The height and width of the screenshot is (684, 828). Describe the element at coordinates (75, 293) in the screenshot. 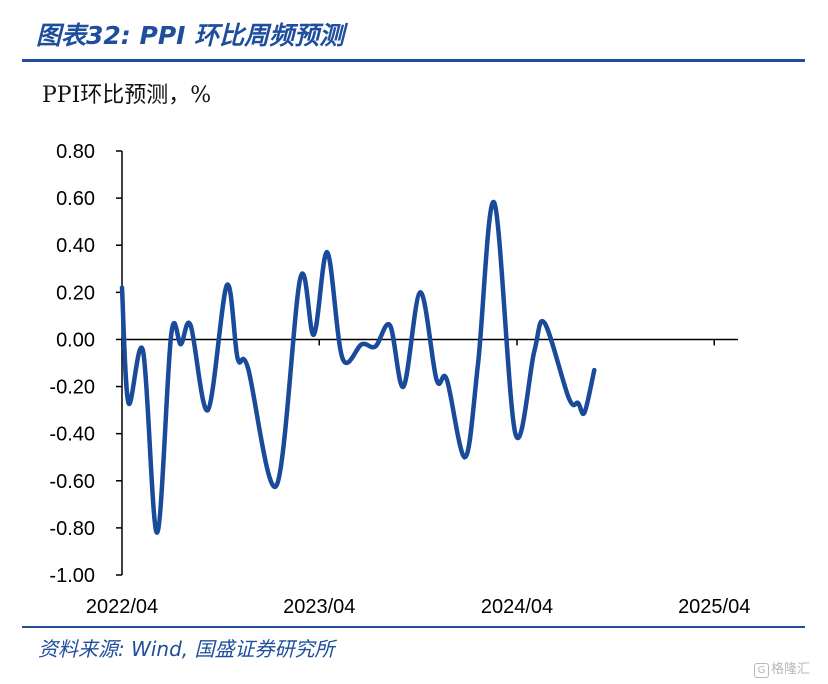

I see `y-tick-label: 0.20` at that location.